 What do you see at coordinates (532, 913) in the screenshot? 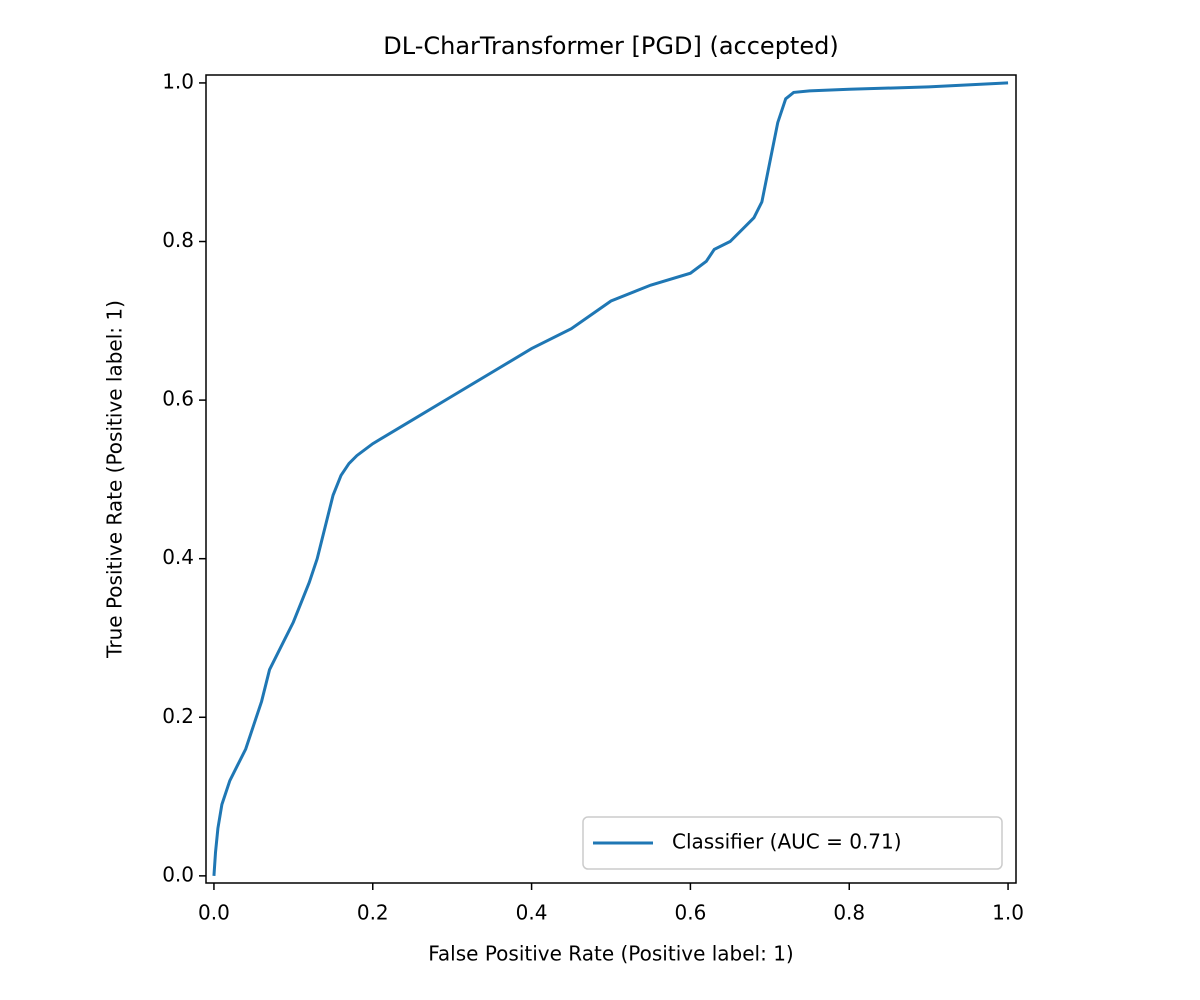
I see `x-tick-label: 0.4` at bounding box center [532, 913].